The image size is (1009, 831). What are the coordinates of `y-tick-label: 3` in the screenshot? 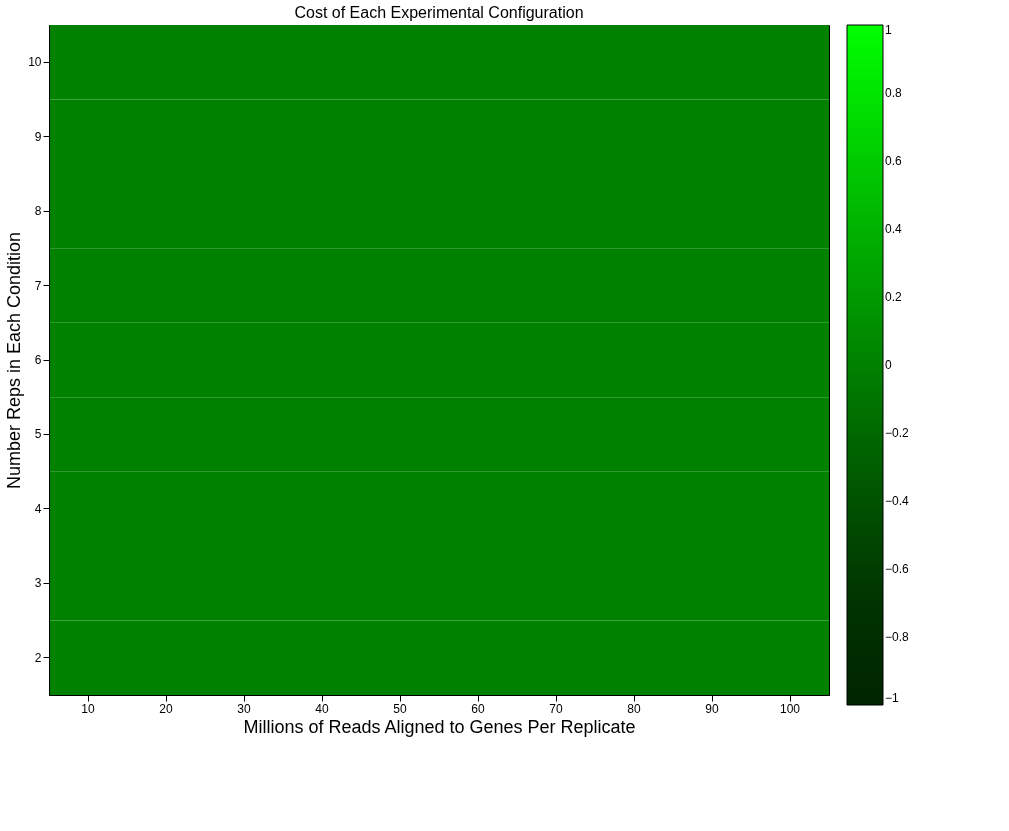 It's located at (38, 583).